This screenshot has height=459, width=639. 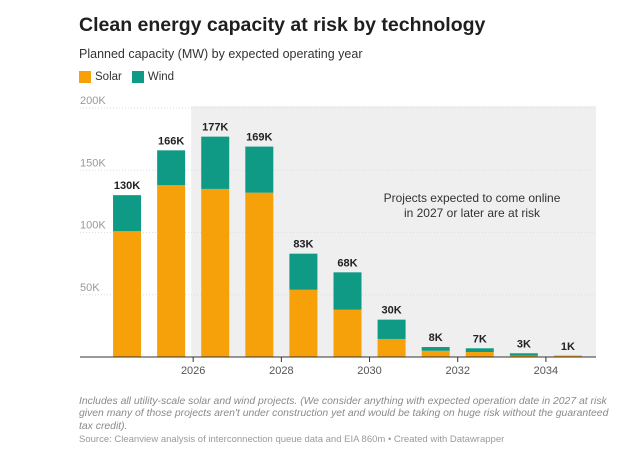 I want to click on legend-item-solar: Solar, so click(x=100, y=77).